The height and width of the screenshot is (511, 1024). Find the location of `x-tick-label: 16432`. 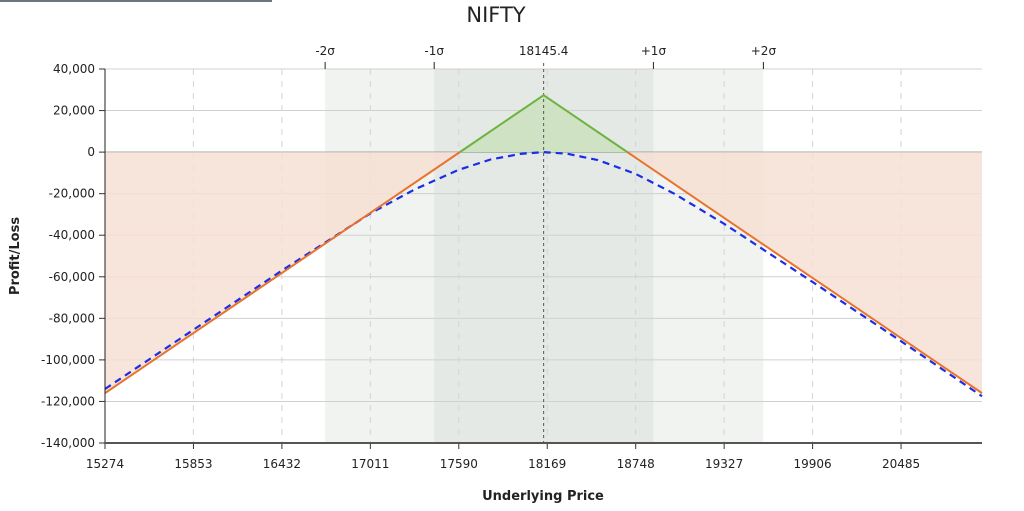

x-tick-label: 16432 is located at coordinates (282, 464).